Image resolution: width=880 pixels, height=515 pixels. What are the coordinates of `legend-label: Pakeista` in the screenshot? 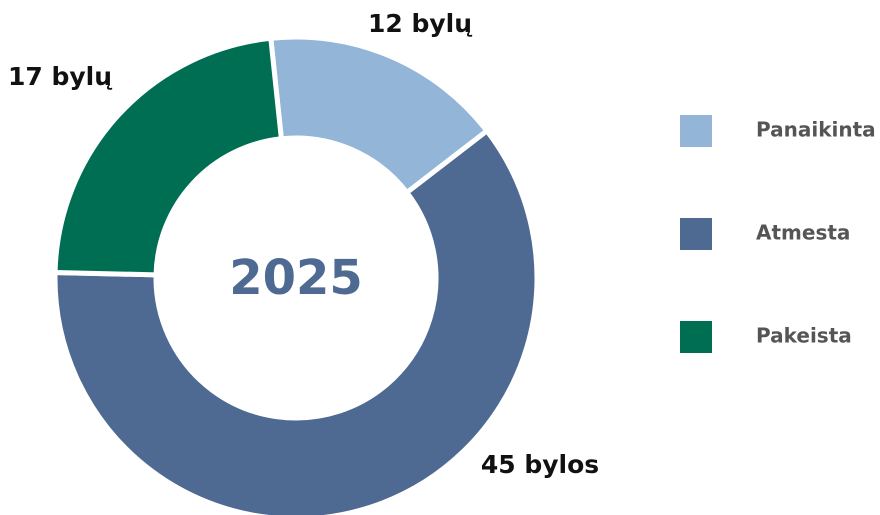 It's located at (804, 336).